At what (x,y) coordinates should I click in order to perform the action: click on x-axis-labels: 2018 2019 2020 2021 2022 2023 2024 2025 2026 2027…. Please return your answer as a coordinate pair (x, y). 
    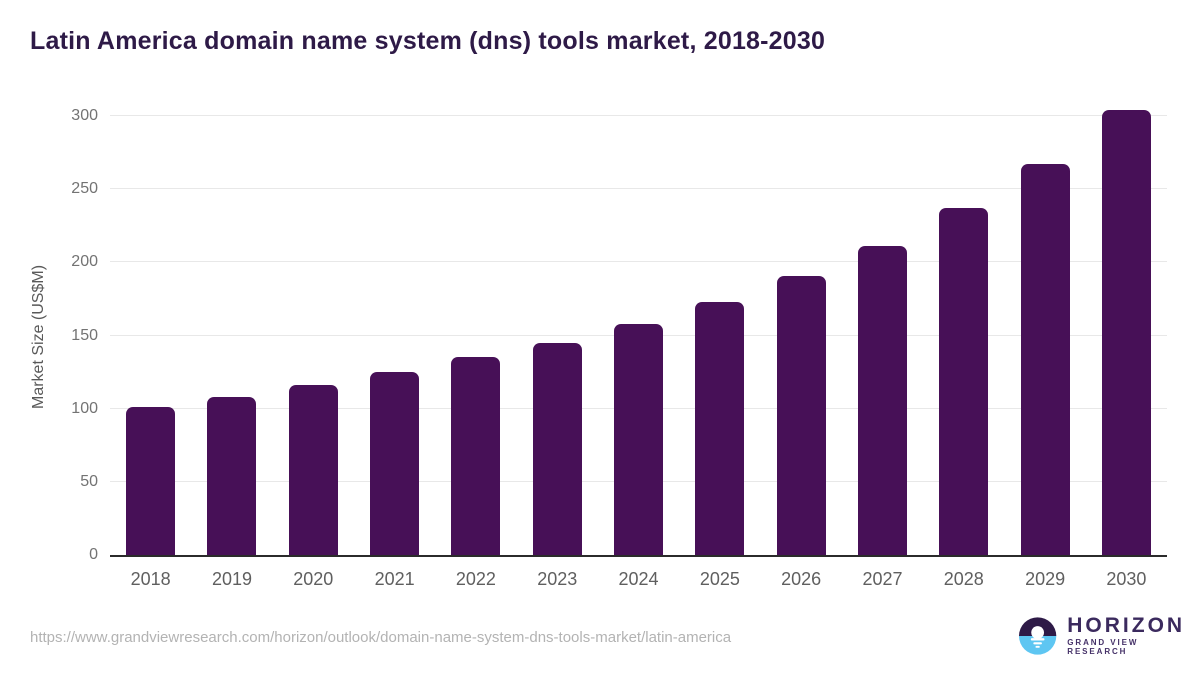
    Looking at the image, I should click on (638, 579).